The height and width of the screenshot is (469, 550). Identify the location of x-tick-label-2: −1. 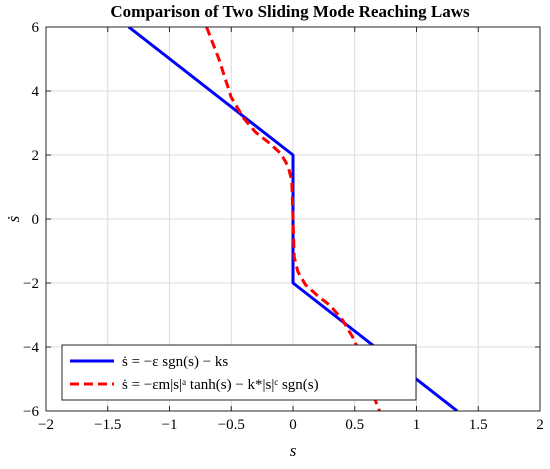
(170, 425).